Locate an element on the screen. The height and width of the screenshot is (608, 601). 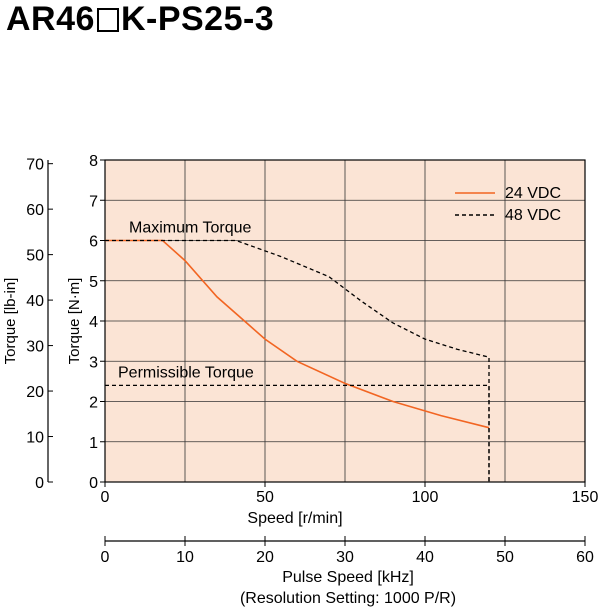
x-axis-tick-label: 50 is located at coordinates (265, 497).